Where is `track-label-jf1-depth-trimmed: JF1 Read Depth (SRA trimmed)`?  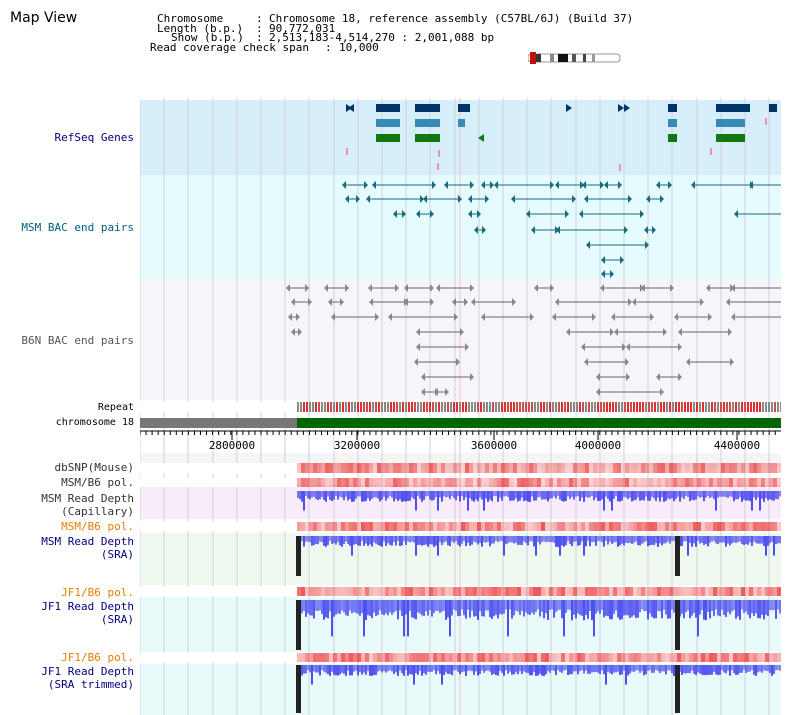
track-label-jf1-depth-trimmed: JF1 Read Depth (SRA trimmed) is located at coordinates (87, 678).